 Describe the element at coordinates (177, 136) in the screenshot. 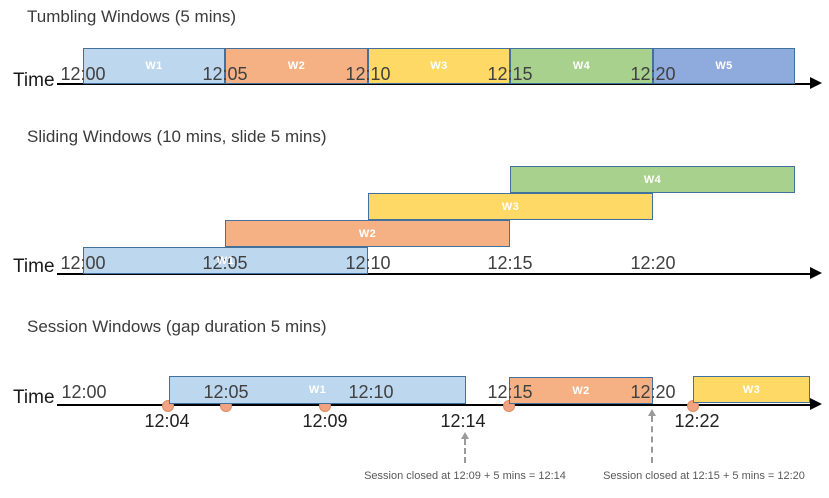

I see `section-title-sliding: Sliding Windows (10 mins, slide 5 mins)` at that location.